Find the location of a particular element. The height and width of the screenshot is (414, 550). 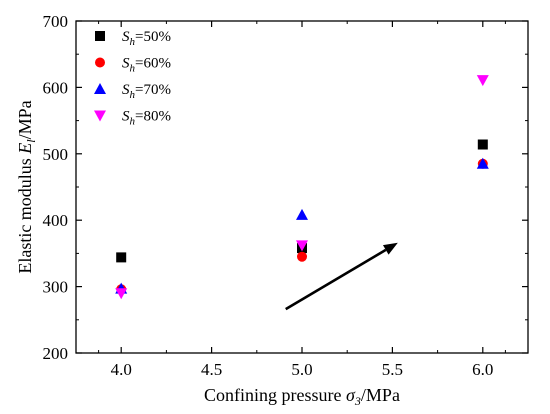

y-tick-label: 400 is located at coordinates (56, 220).